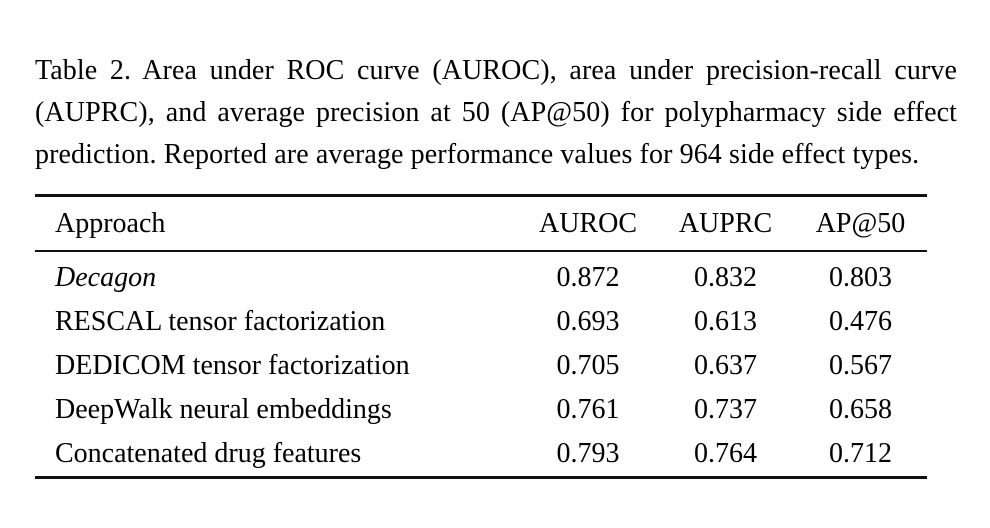  What do you see at coordinates (588, 409) in the screenshot?
I see `auroc-cell: 0.761` at bounding box center [588, 409].